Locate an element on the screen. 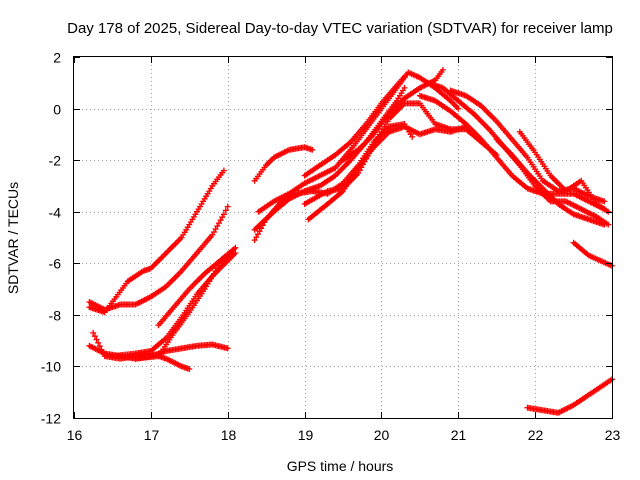  y-tick-label: -10 is located at coordinates (51, 367).